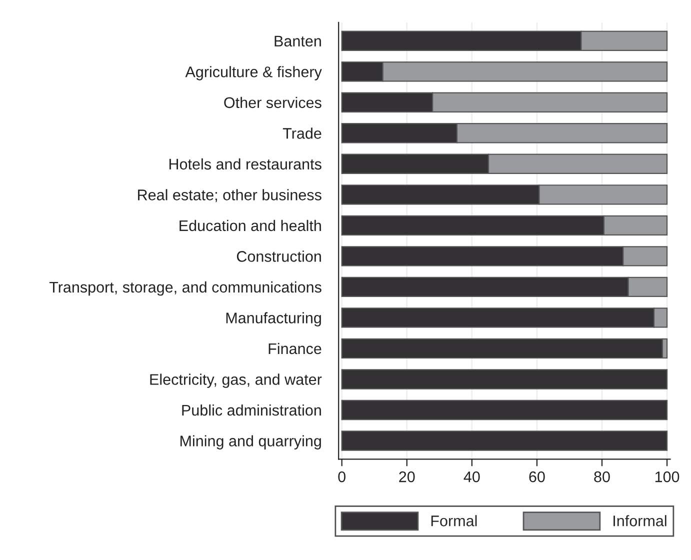 This screenshot has width=691, height=560. I want to click on y-tick-label: Electricity, gas, and water, so click(236, 381).